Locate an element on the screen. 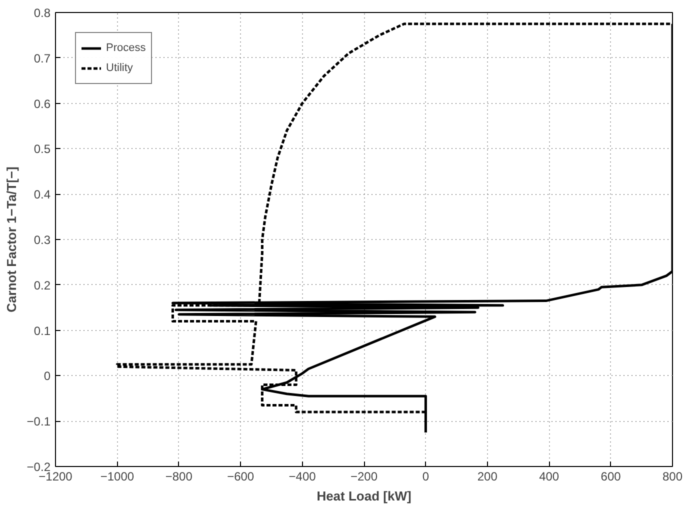 This screenshot has width=684, height=506. legend-label: Process is located at coordinates (126, 48).